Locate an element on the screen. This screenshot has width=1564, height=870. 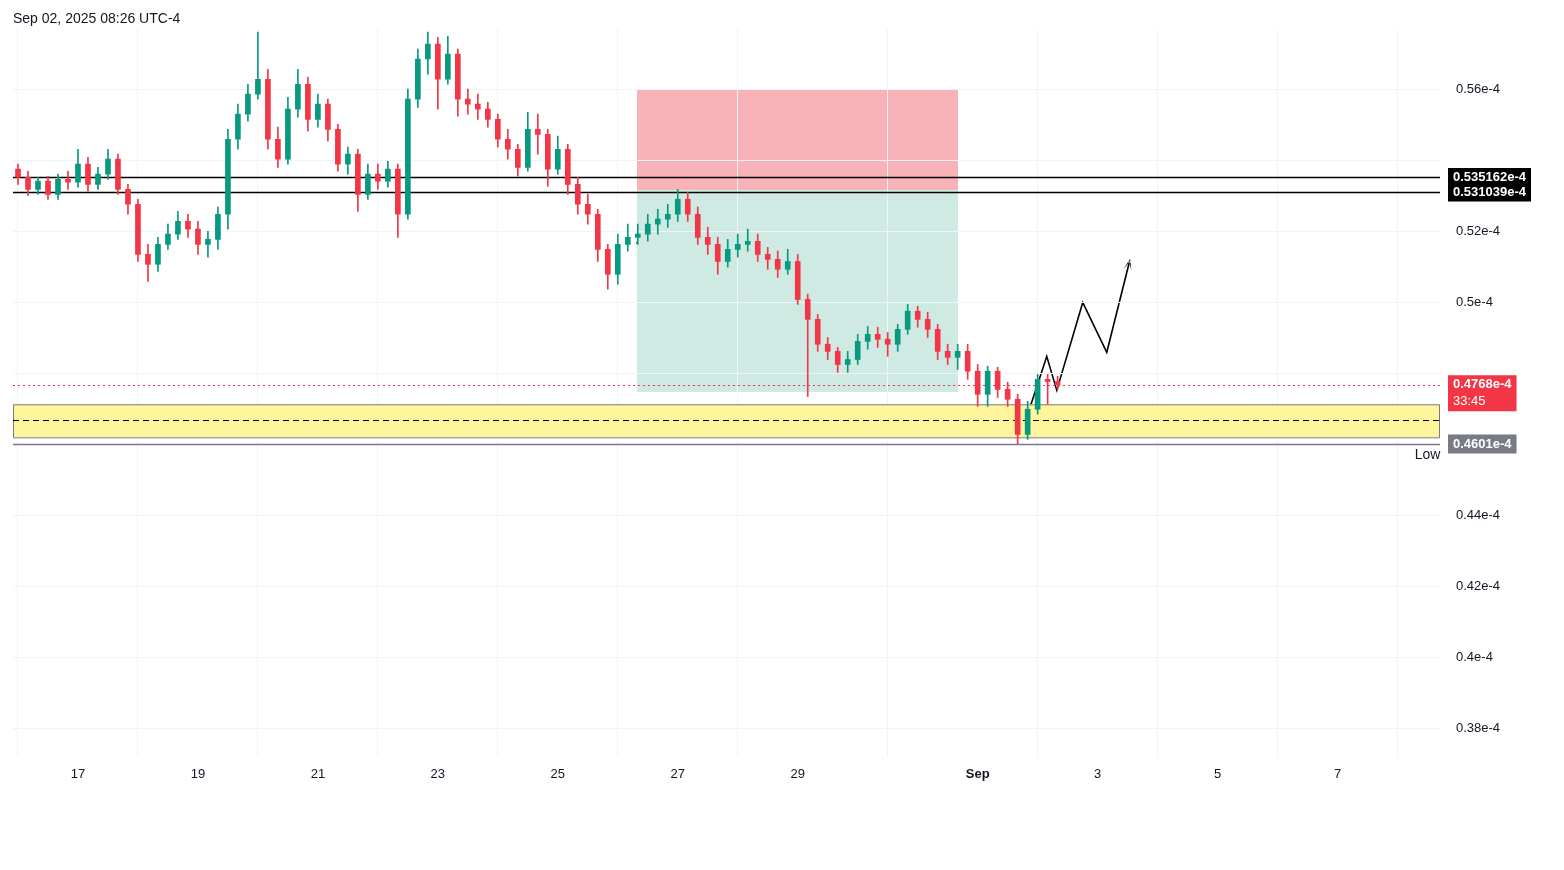
x-tick-label: 23 is located at coordinates (438, 774).